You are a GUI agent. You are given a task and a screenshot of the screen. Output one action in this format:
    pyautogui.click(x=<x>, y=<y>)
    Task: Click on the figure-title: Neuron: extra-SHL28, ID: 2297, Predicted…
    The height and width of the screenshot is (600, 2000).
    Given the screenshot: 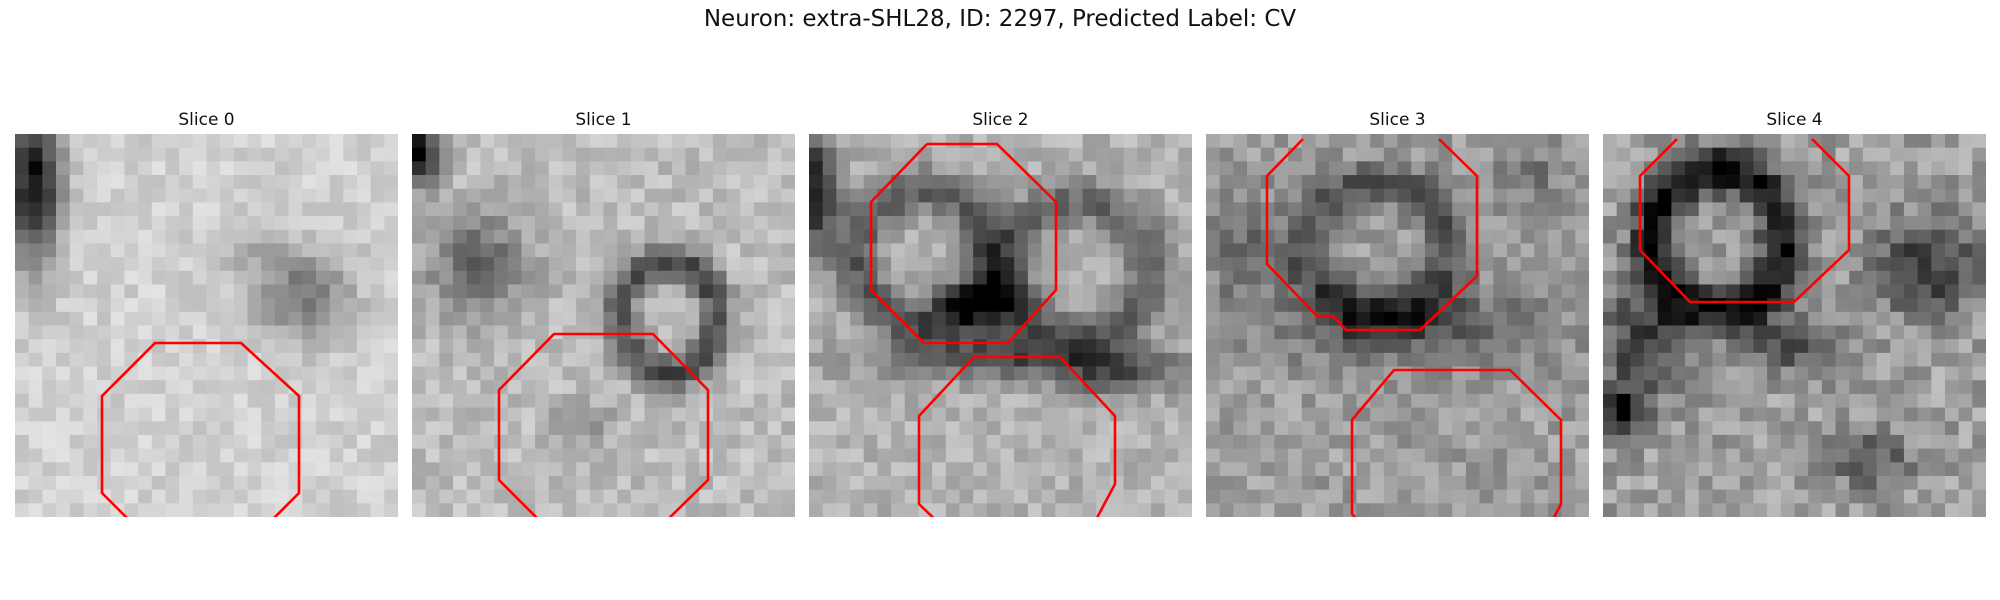 What is the action you would take?
    pyautogui.click(x=1000, y=19)
    